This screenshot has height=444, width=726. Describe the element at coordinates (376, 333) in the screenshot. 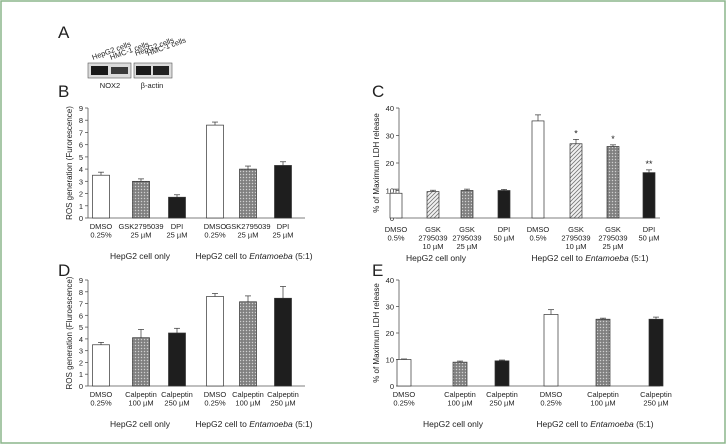

I see `y-axis-title: % of Maximum LDH release` at that location.